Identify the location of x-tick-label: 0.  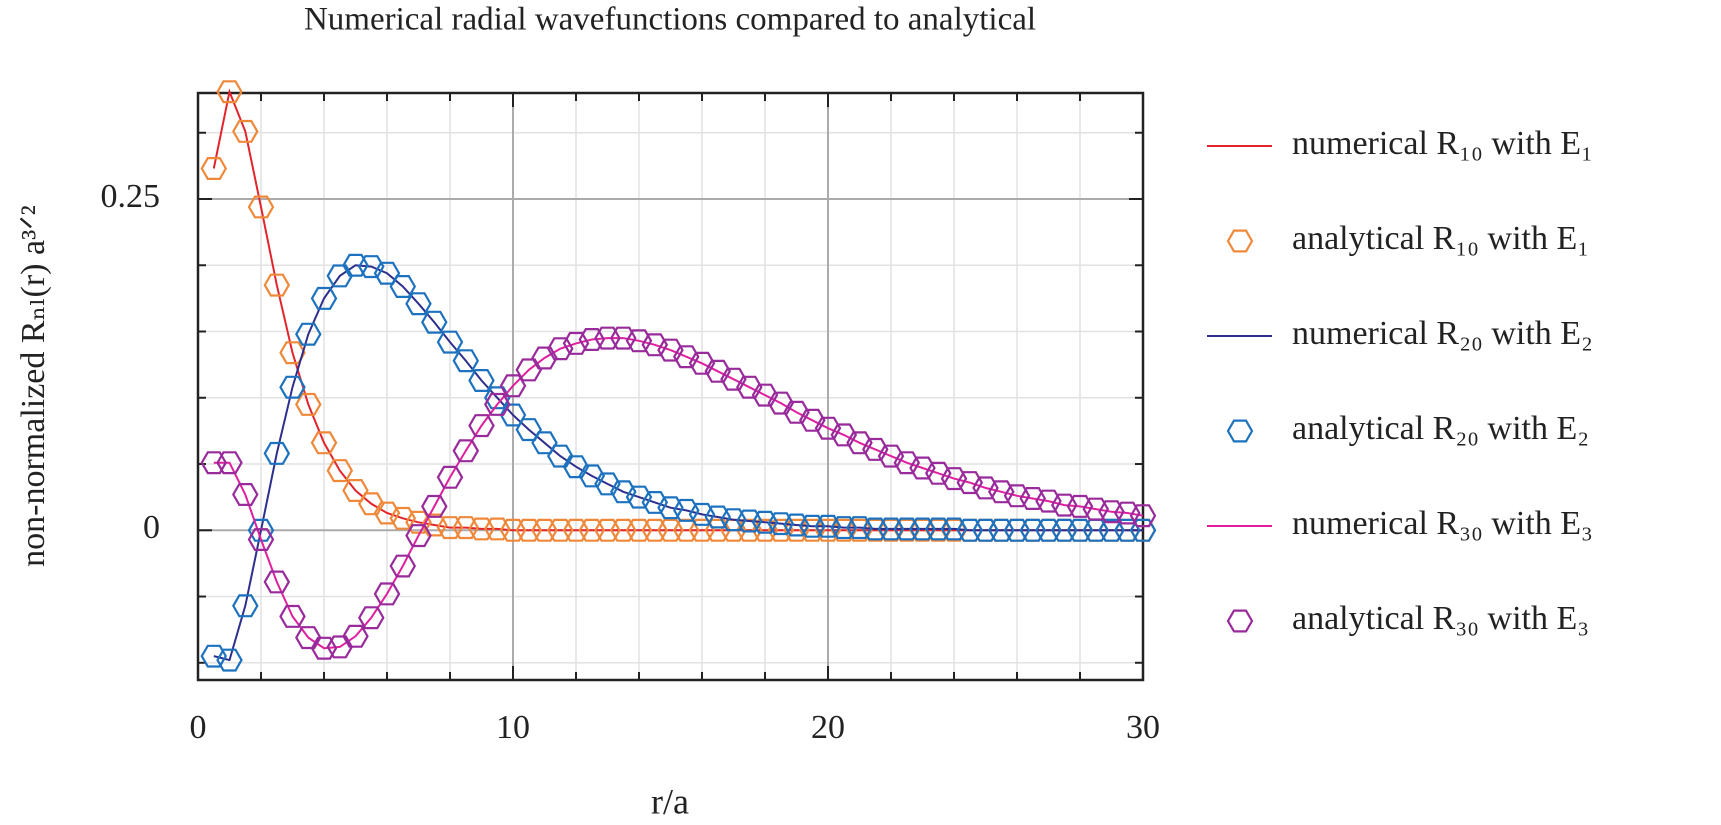
(198, 727).